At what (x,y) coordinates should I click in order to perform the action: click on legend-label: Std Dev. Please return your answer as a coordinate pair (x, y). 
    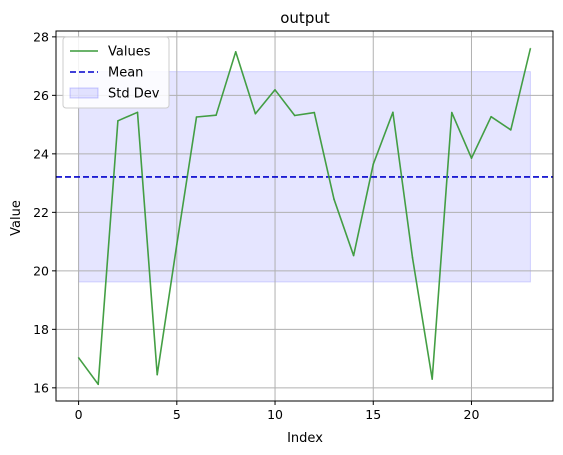
    Looking at the image, I should click on (134, 94).